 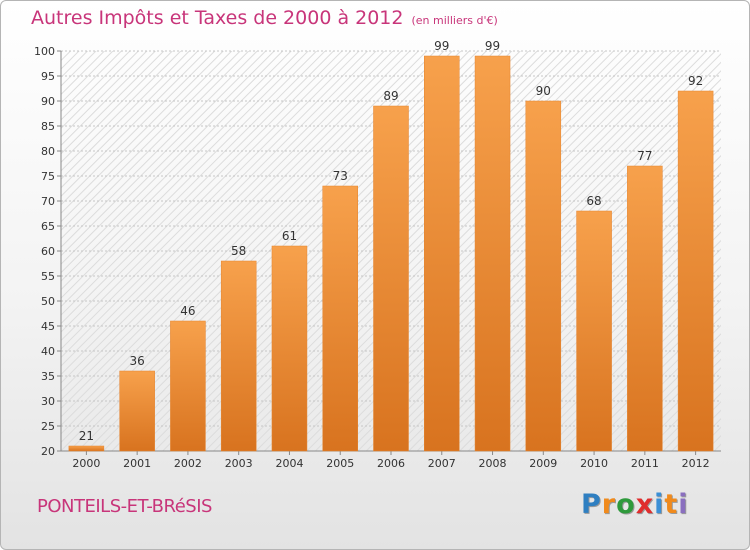 I want to click on y-tick-label: 35, so click(x=48, y=376).